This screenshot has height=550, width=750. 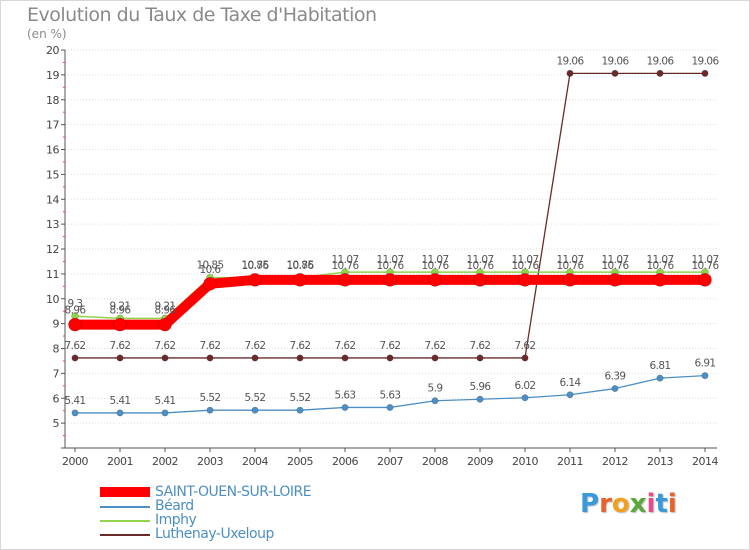 What do you see at coordinates (481, 387) in the screenshot?
I see `data-label: 5.96` at bounding box center [481, 387].